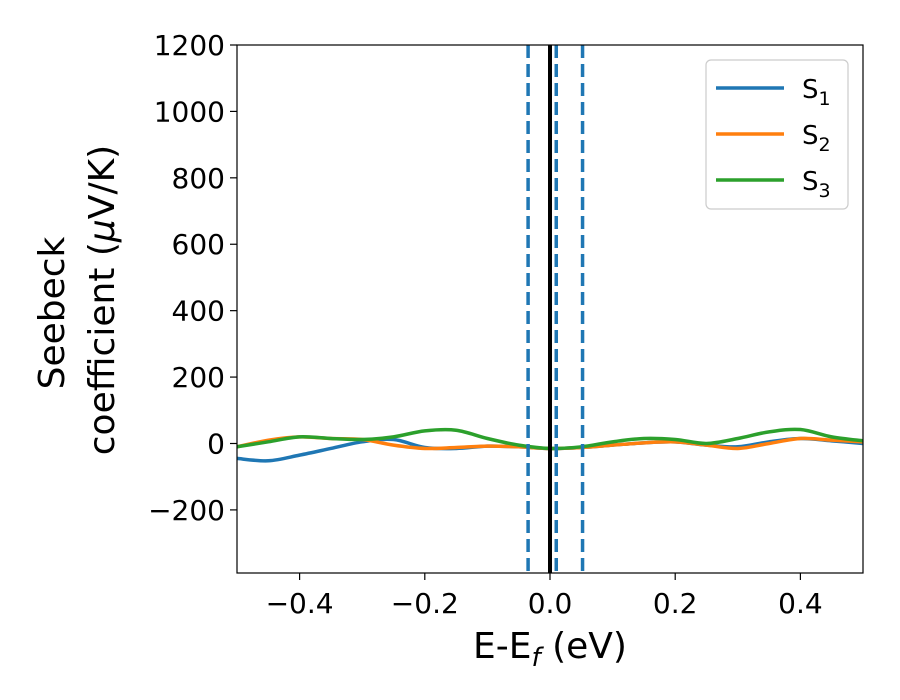 The height and width of the screenshot is (700, 900). What do you see at coordinates (102, 231) in the screenshot?
I see `y-axis-label-mu: μ` at bounding box center [102, 231].